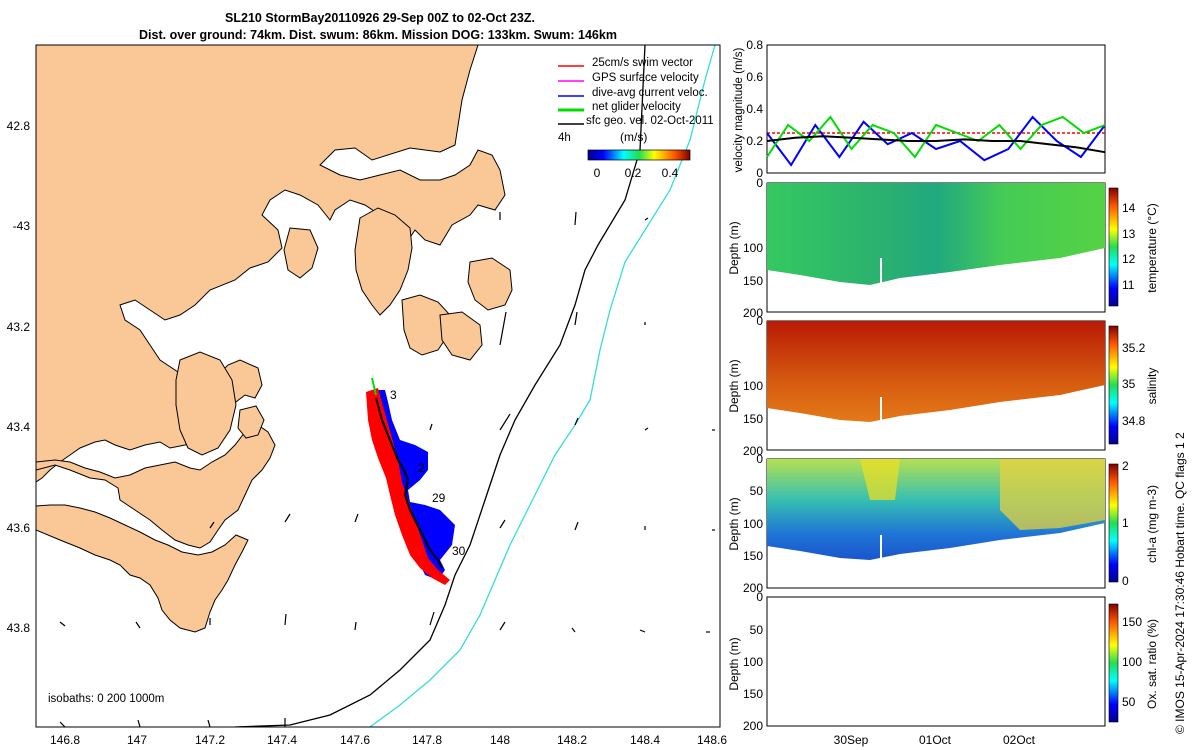  Describe the element at coordinates (1129, 259) in the screenshot. I see `temp-cbar-tick: 12` at that location.